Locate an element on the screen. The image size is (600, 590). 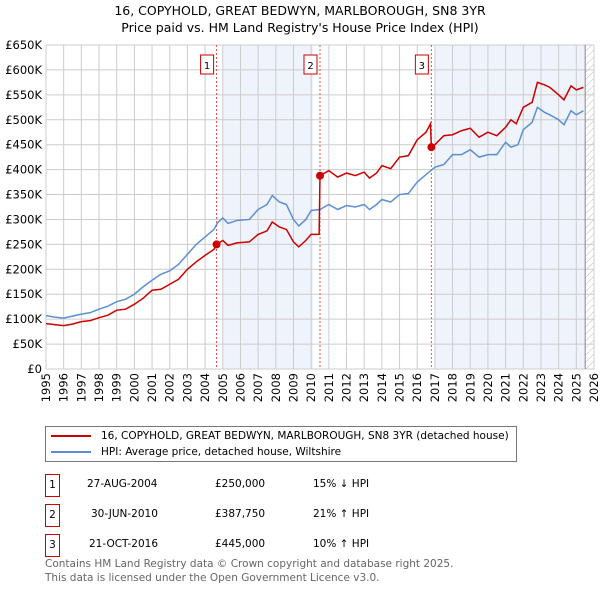
x-tick-label: 2021 is located at coordinates (506, 387).